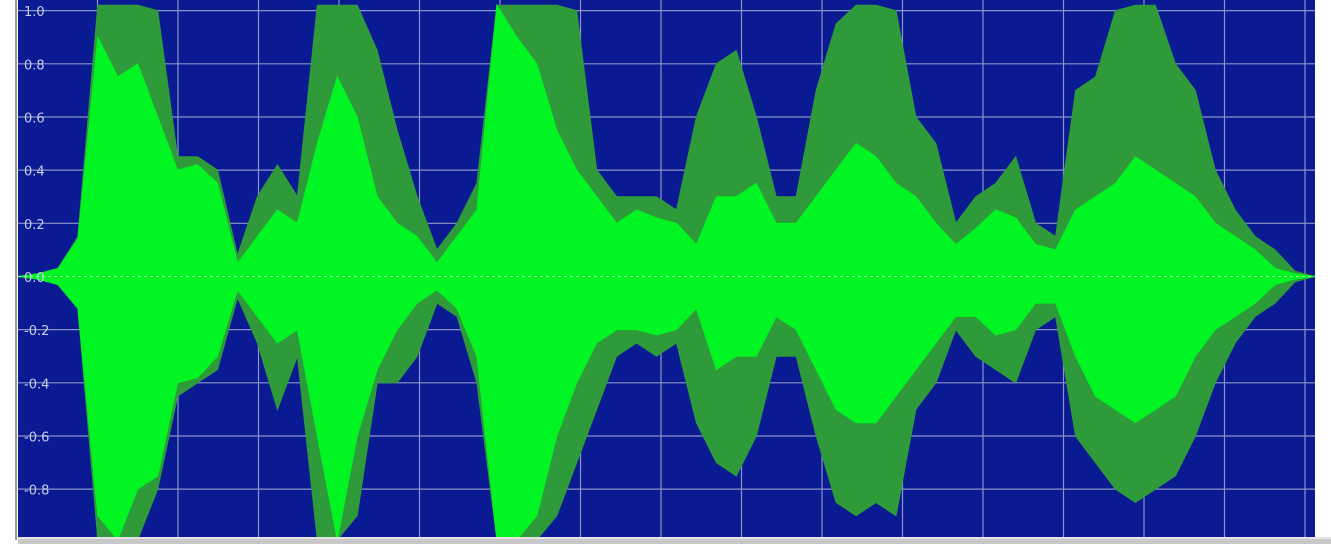  What do you see at coordinates (36, 252) in the screenshot?
I see `y-axis-labels: 1.0 0.8 0.6 0.4 0.2 0.0 -0.2 -0.4 -0.6 -0.8` at bounding box center [36, 252].